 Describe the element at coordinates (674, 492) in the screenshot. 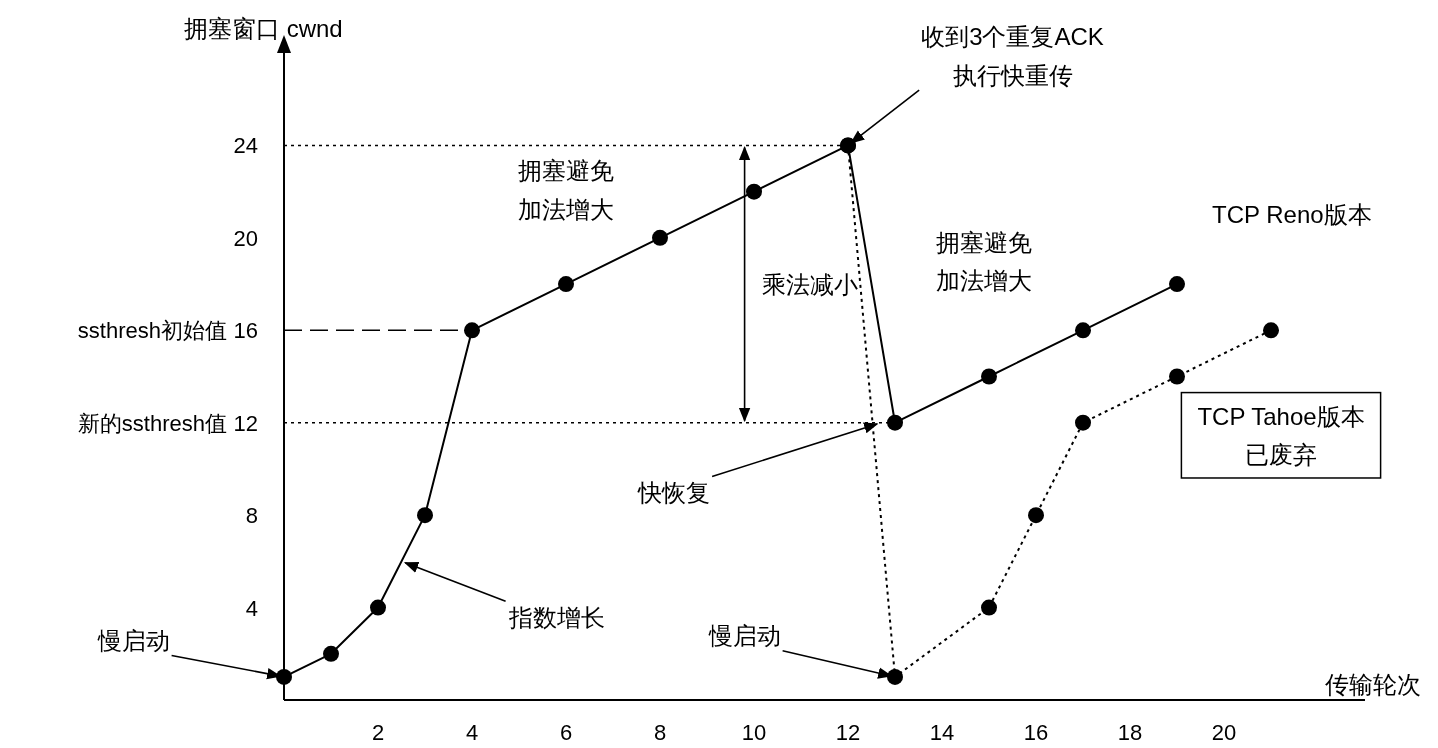

I see `annotation: 快恢复` at that location.